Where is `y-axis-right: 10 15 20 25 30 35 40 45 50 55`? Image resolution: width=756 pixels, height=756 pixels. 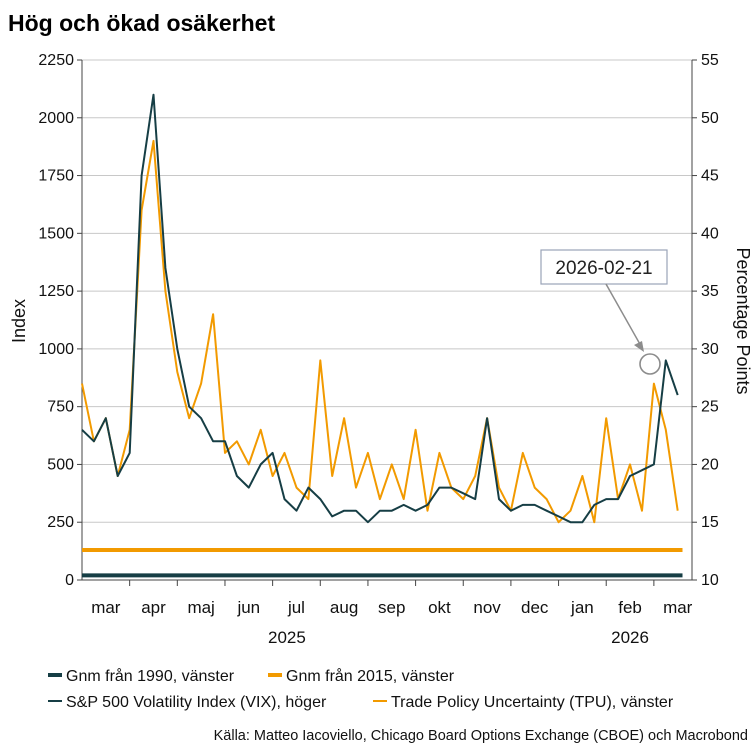 y-axis-right: 10 15 20 25 30 35 40 45 50 55 is located at coordinates (705, 320).